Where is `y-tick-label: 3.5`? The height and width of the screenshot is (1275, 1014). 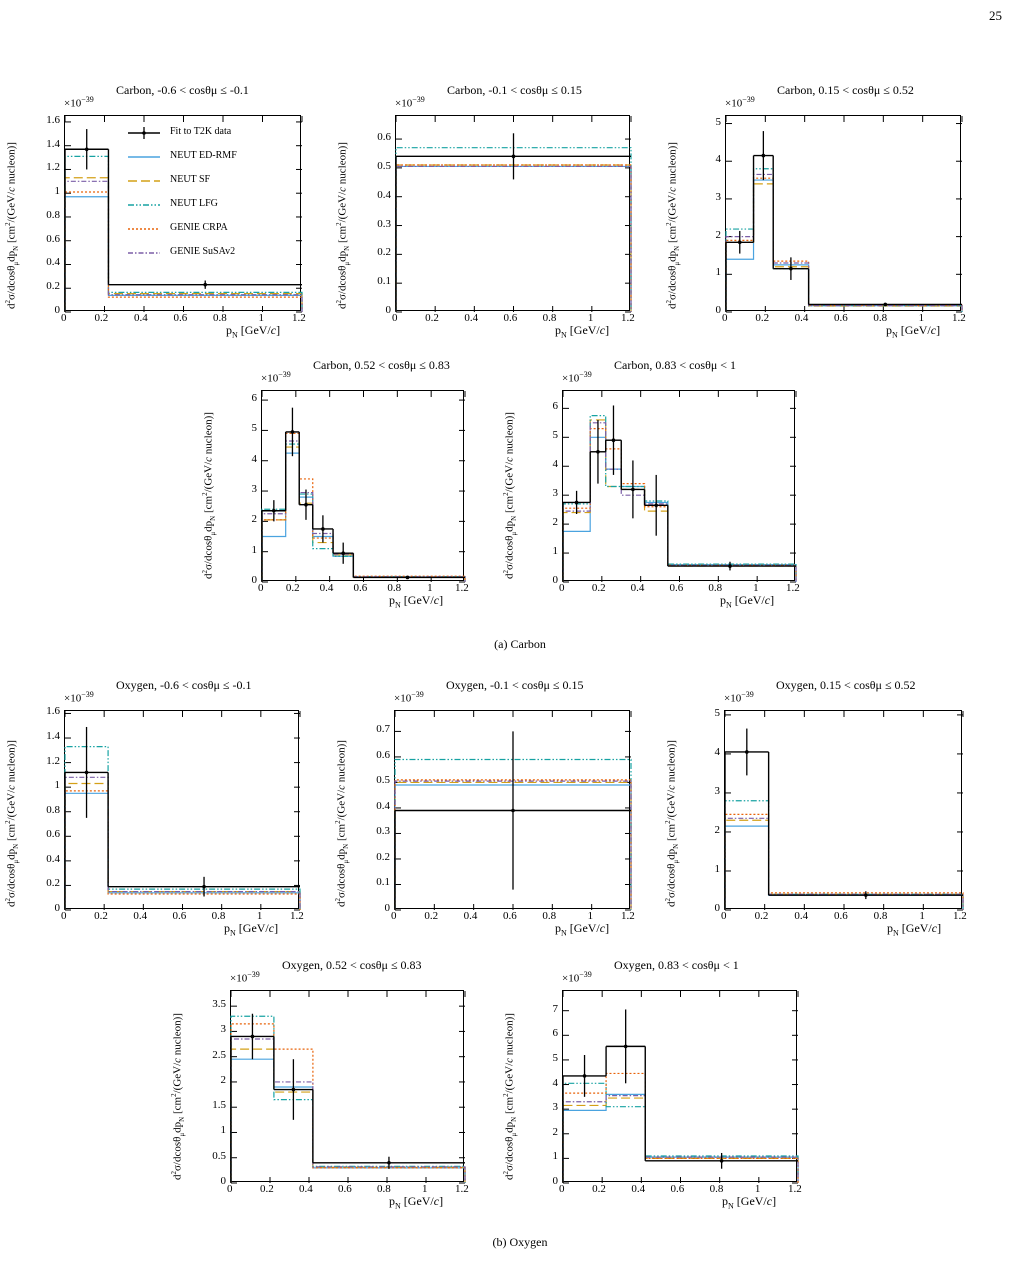
y-tick-label: 3.5 is located at coordinates (219, 1004).